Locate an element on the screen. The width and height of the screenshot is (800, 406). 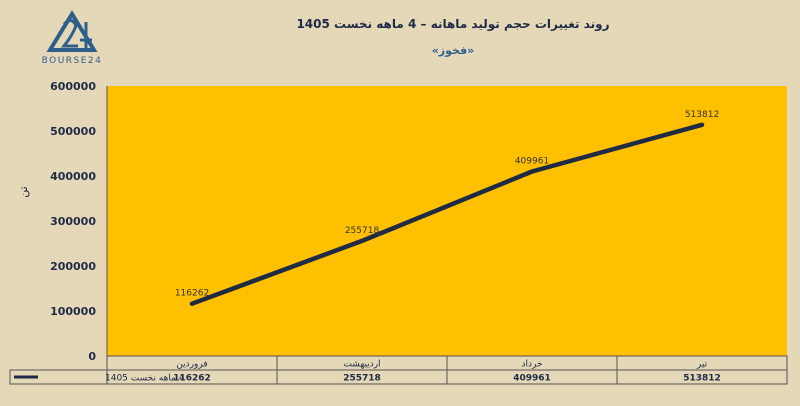
y-tick-label: 600000 is located at coordinates (73, 86).